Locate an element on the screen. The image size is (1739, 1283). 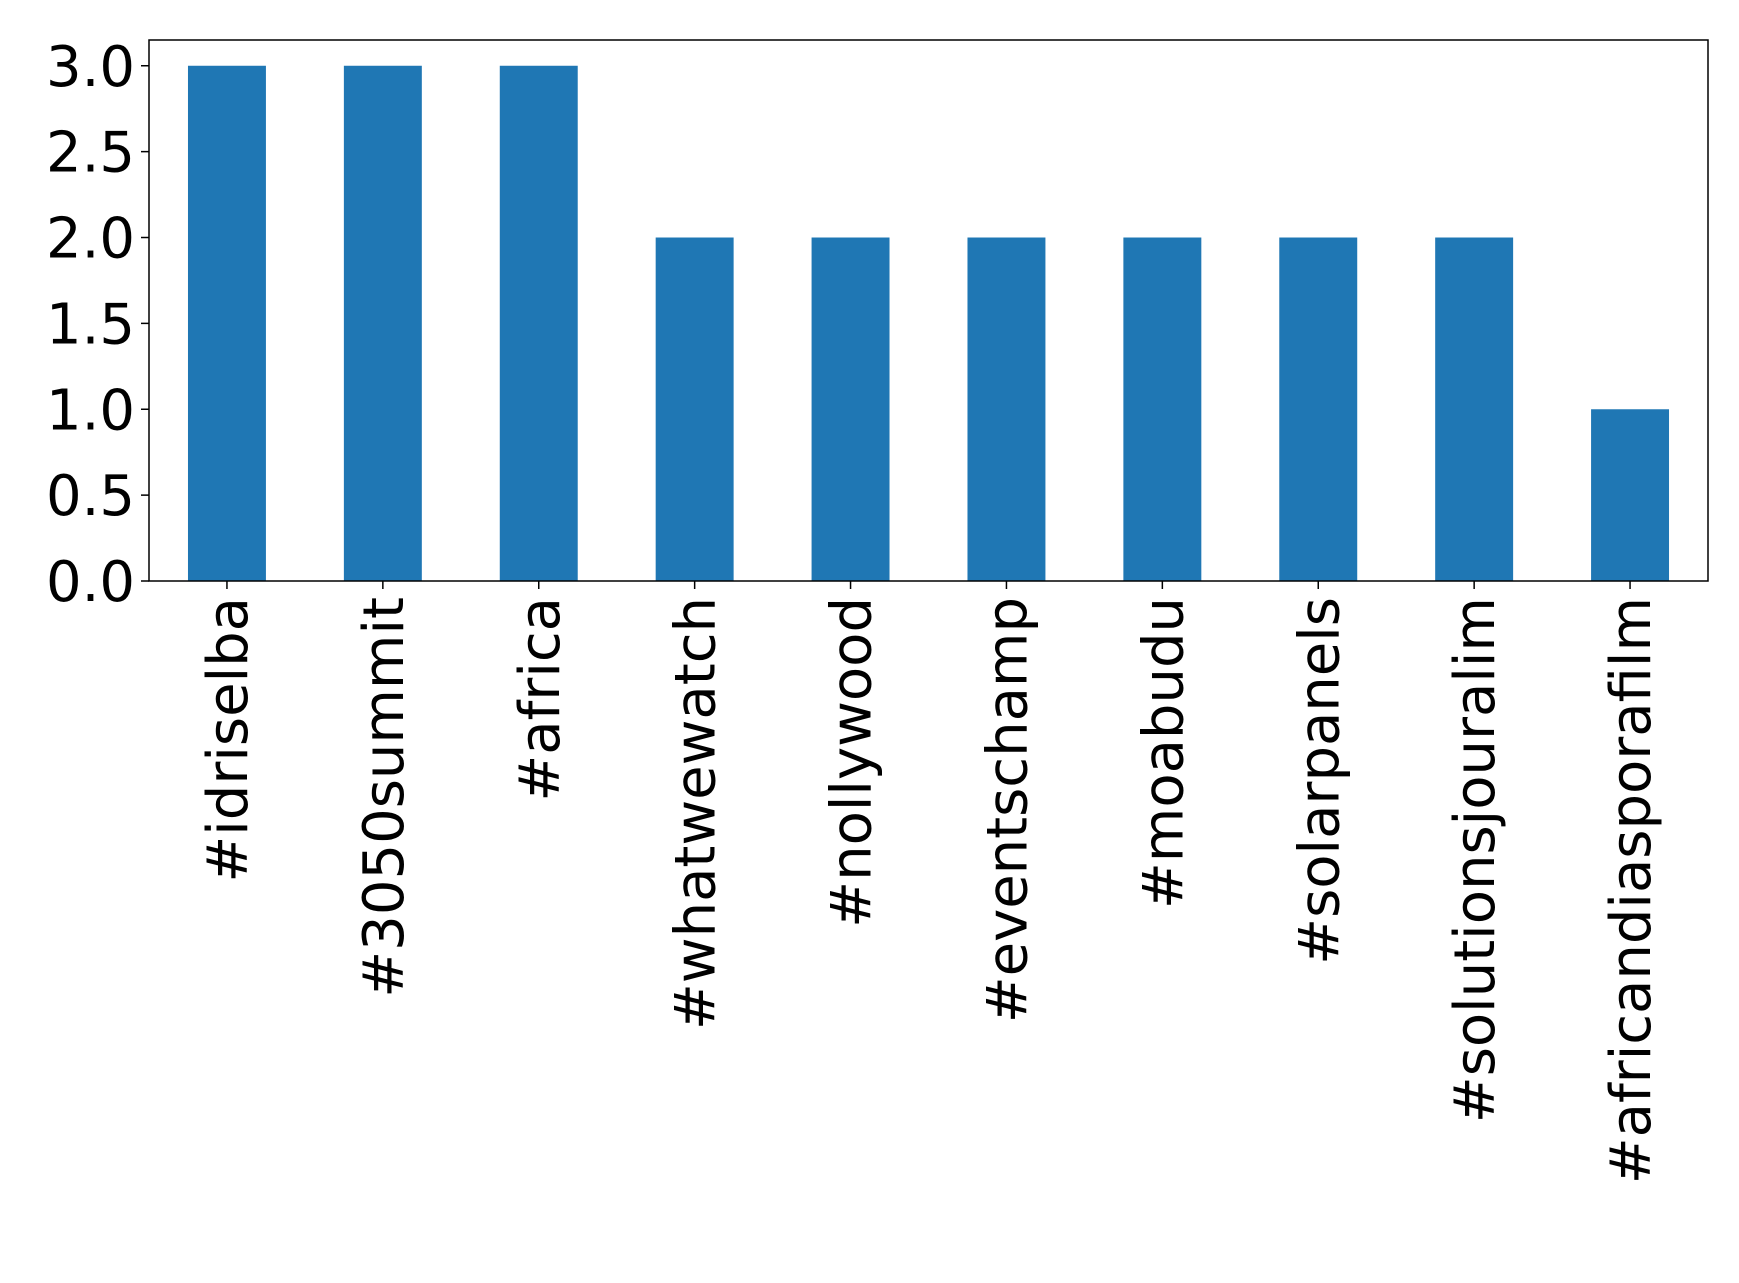
y-tick-label: 2.5 is located at coordinates (90, 153).